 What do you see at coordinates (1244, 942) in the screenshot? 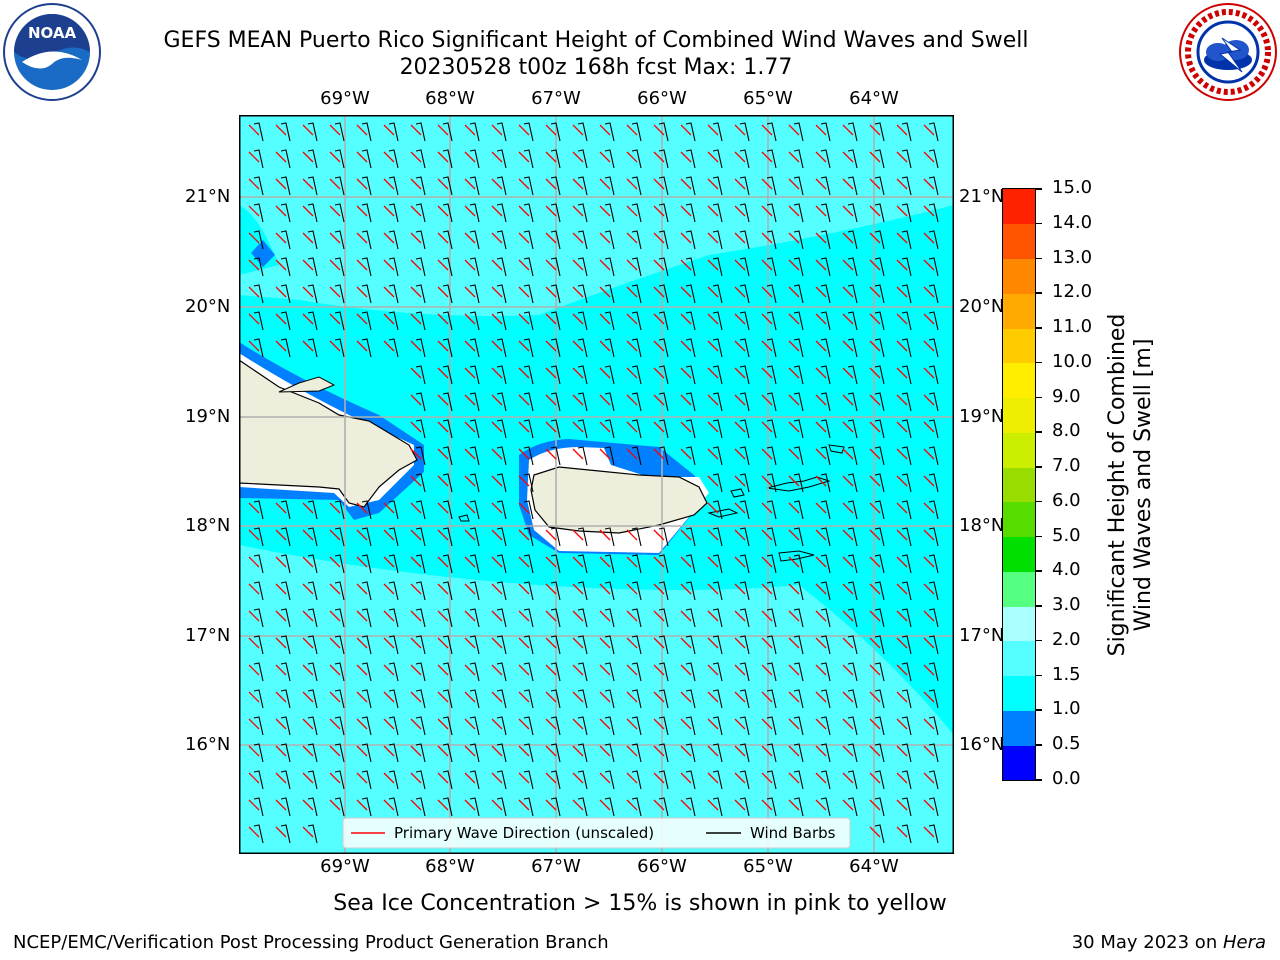
I see `footer-host: Hera` at bounding box center [1244, 942].